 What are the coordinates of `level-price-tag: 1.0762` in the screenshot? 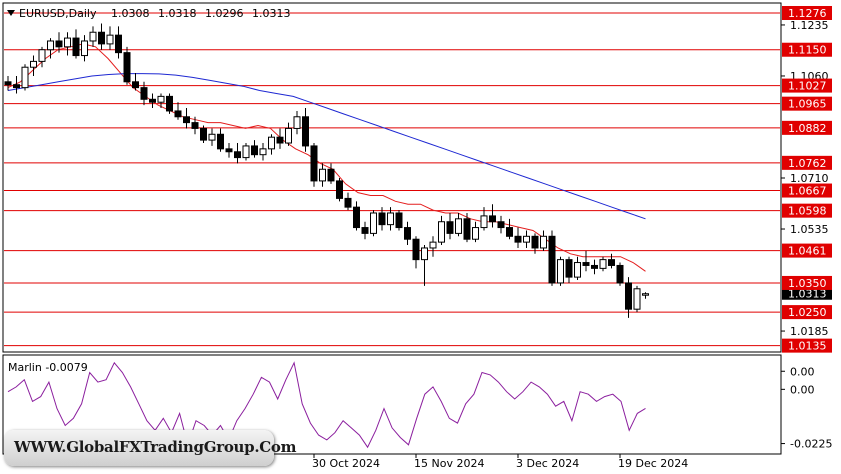 It's located at (807, 162).